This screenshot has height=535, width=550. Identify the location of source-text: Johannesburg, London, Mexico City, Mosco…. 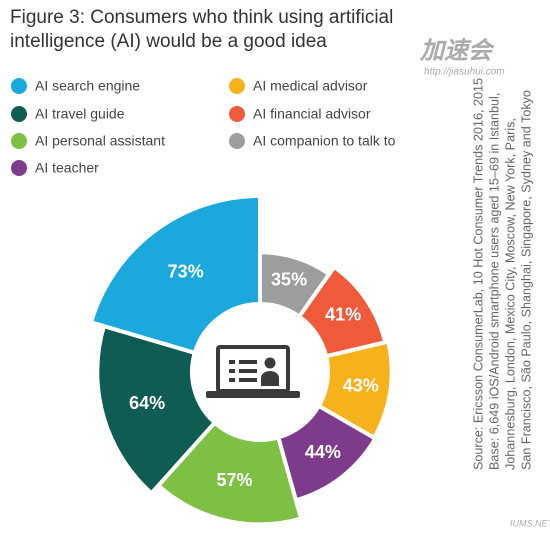
(510, 294).